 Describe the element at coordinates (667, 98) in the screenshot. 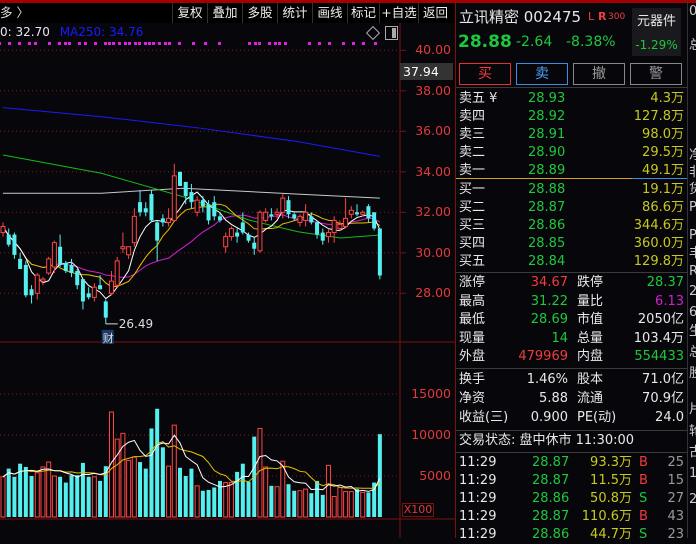

I see `ask-volume: 4.3万` at that location.